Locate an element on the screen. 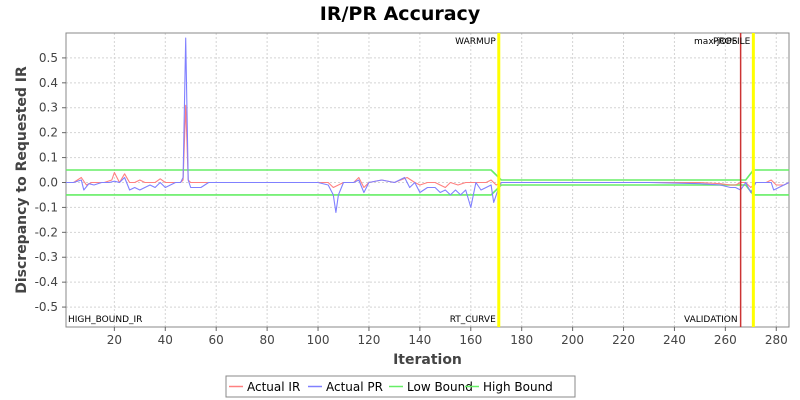 This screenshot has width=800, height=400. y-axis-label: Discrepancy to Requested IR is located at coordinates (22, 180).